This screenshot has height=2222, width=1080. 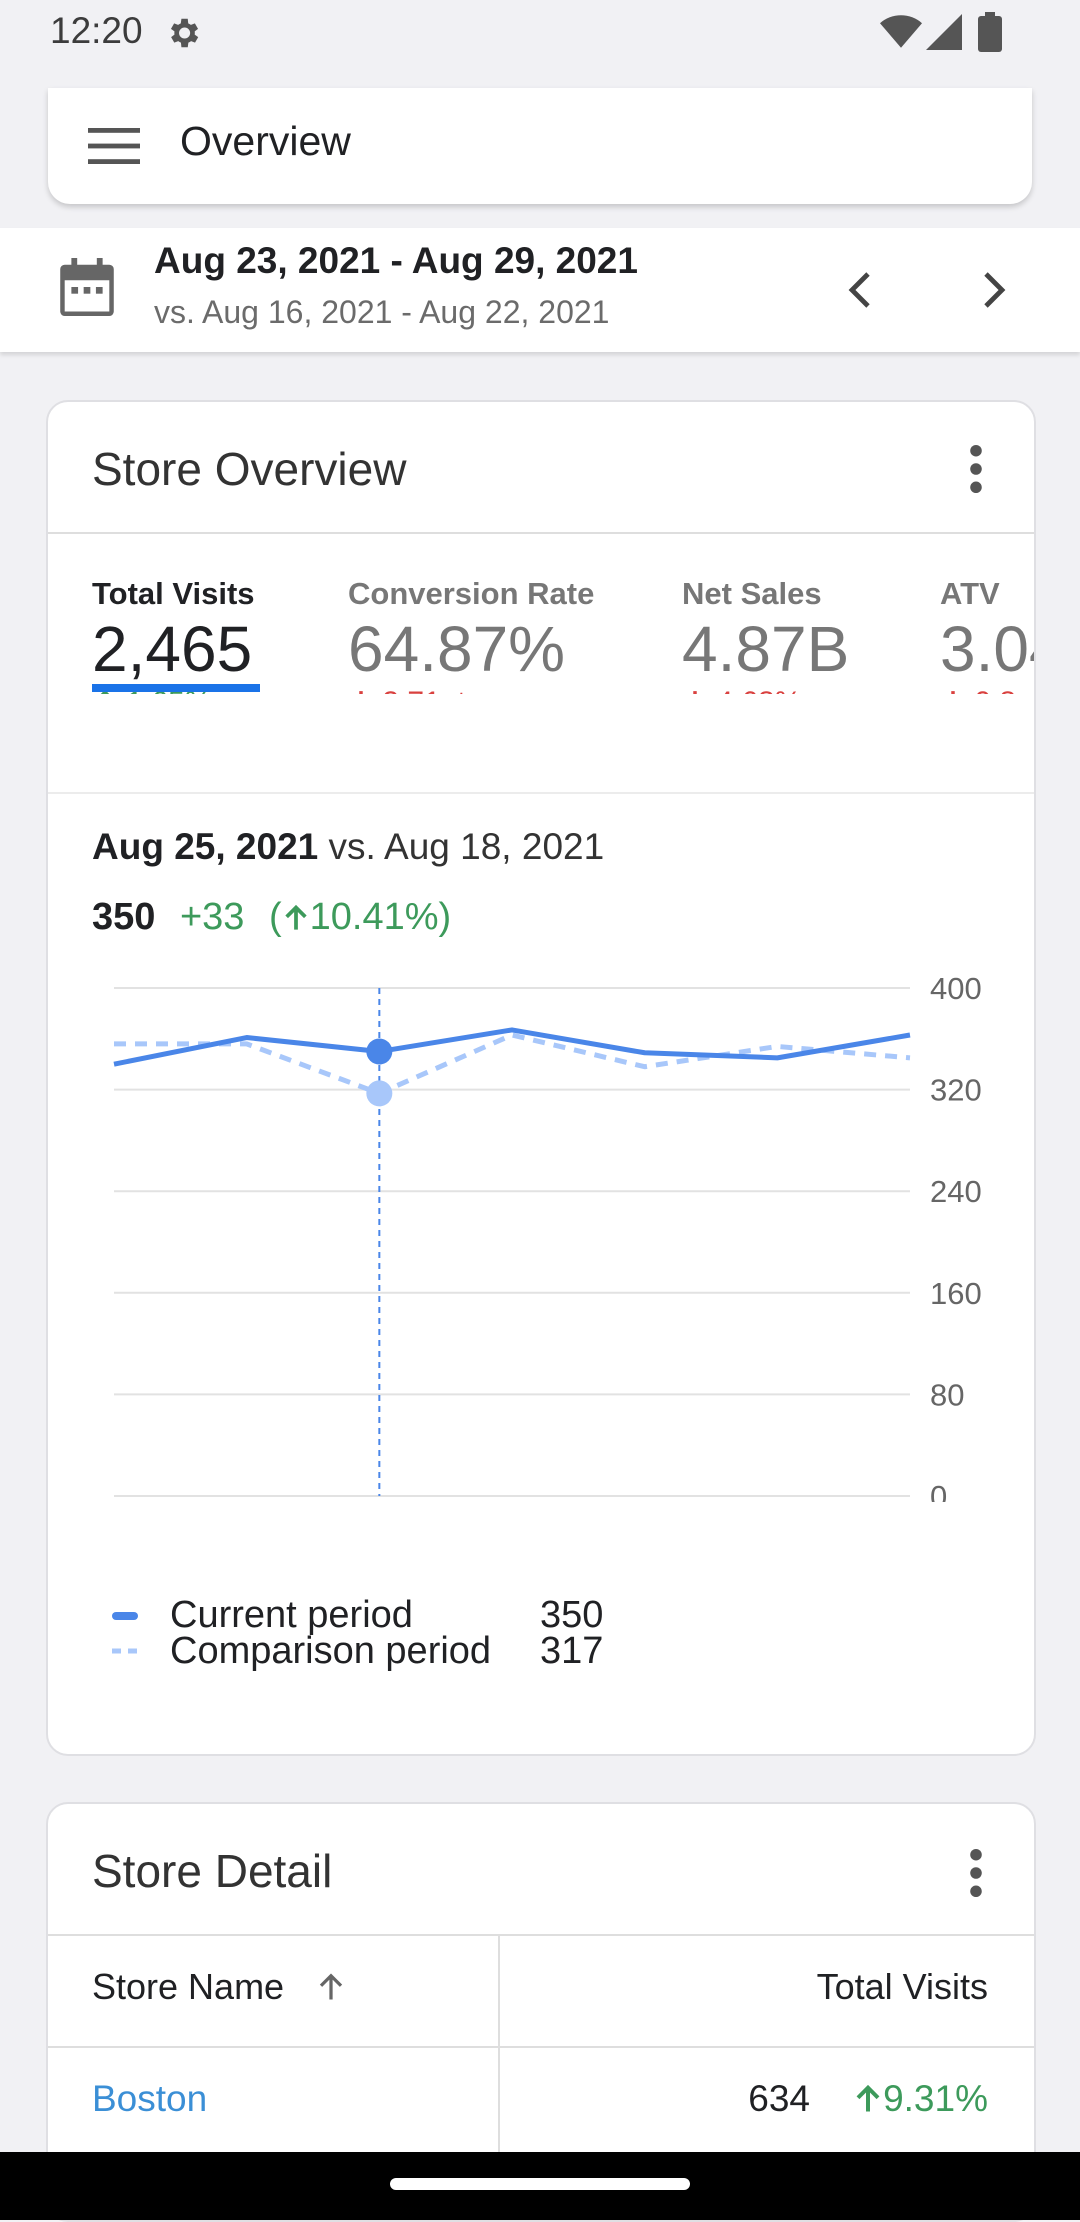 What do you see at coordinates (499, 2078) in the screenshot?
I see `column-divider` at bounding box center [499, 2078].